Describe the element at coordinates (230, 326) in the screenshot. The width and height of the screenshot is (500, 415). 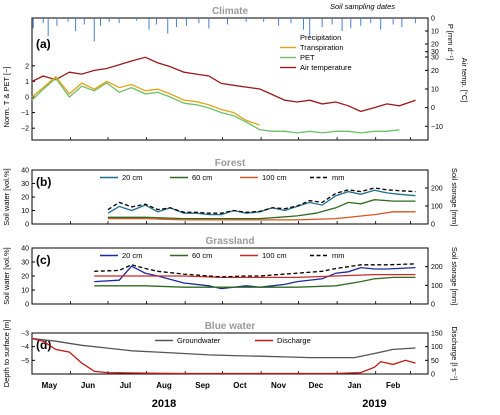
I see `panel-title: Blue water` at that location.